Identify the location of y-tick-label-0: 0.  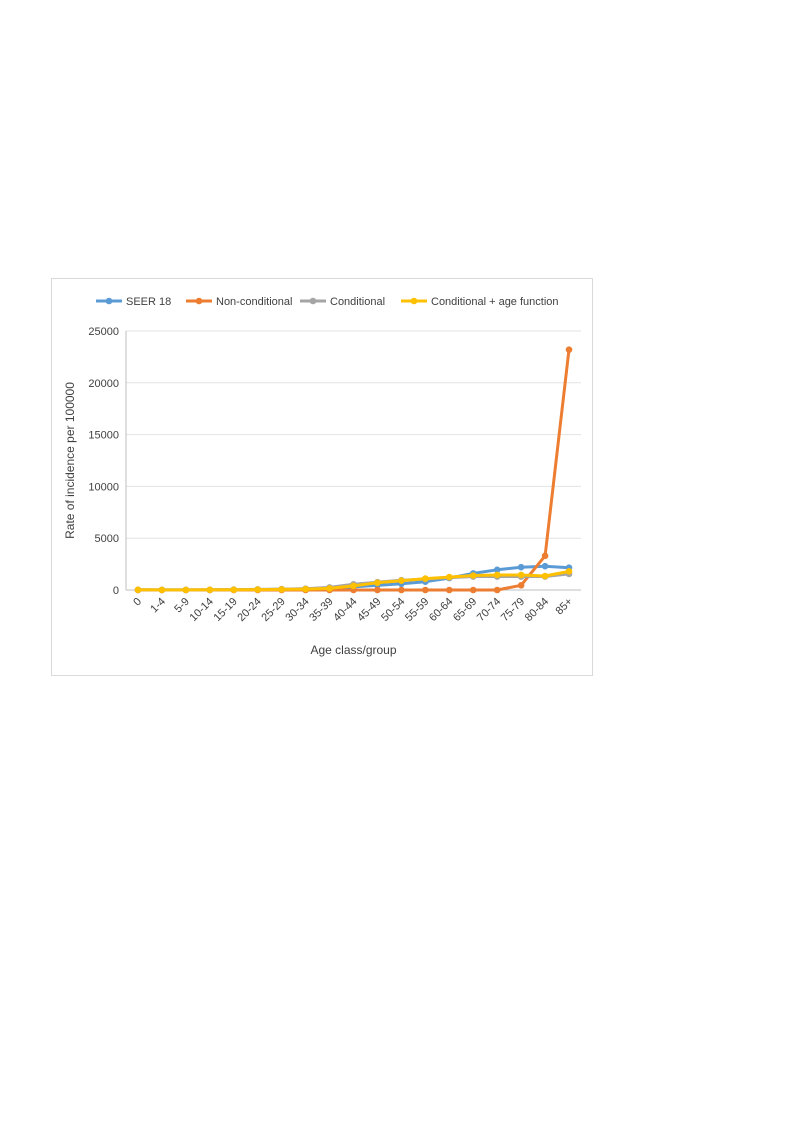
(116, 591).